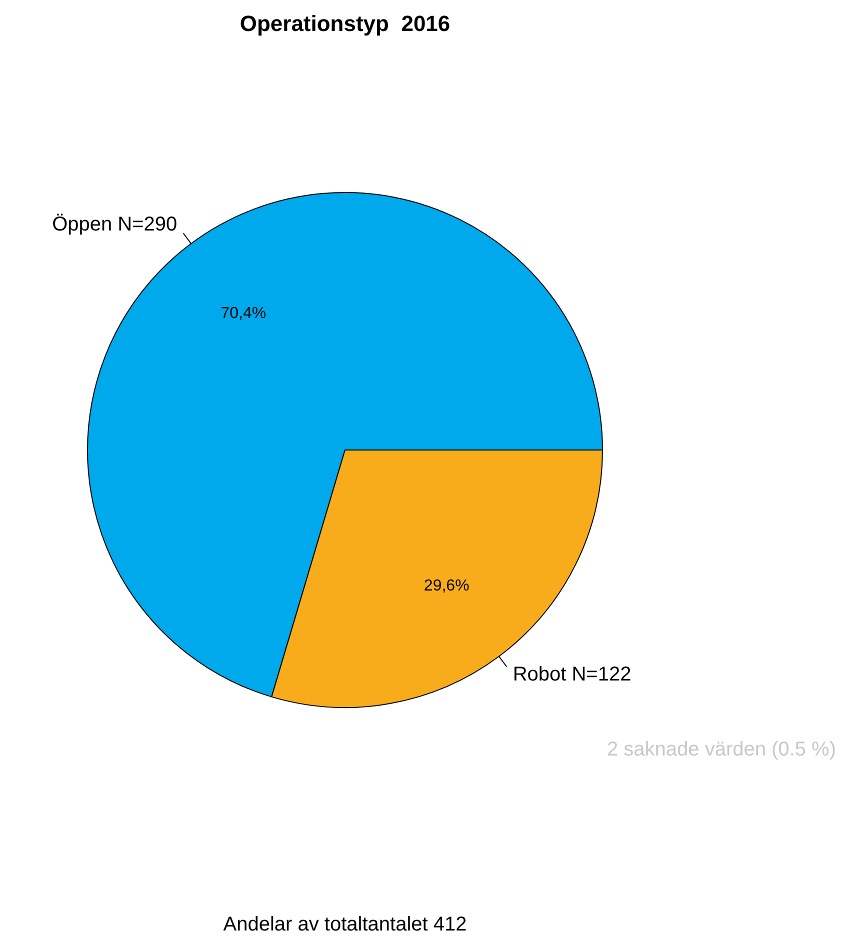 This screenshot has height=939, width=841. I want to click on chart-title: Operationstyp 2016, so click(345, 23).